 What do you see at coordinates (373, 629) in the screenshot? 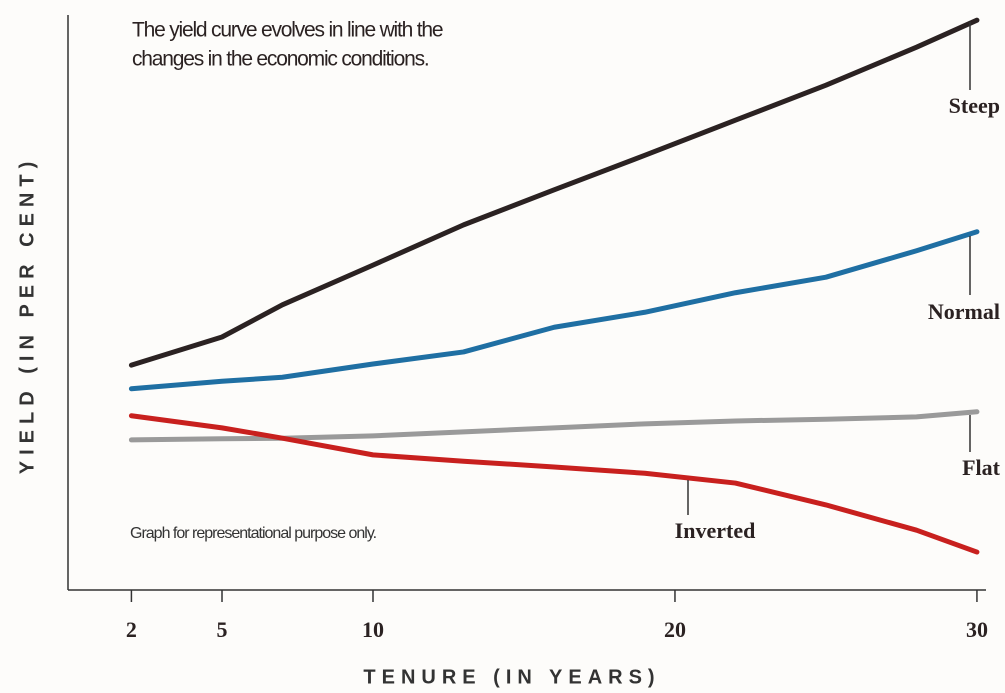
I see `x-tick-label: 10` at bounding box center [373, 629].